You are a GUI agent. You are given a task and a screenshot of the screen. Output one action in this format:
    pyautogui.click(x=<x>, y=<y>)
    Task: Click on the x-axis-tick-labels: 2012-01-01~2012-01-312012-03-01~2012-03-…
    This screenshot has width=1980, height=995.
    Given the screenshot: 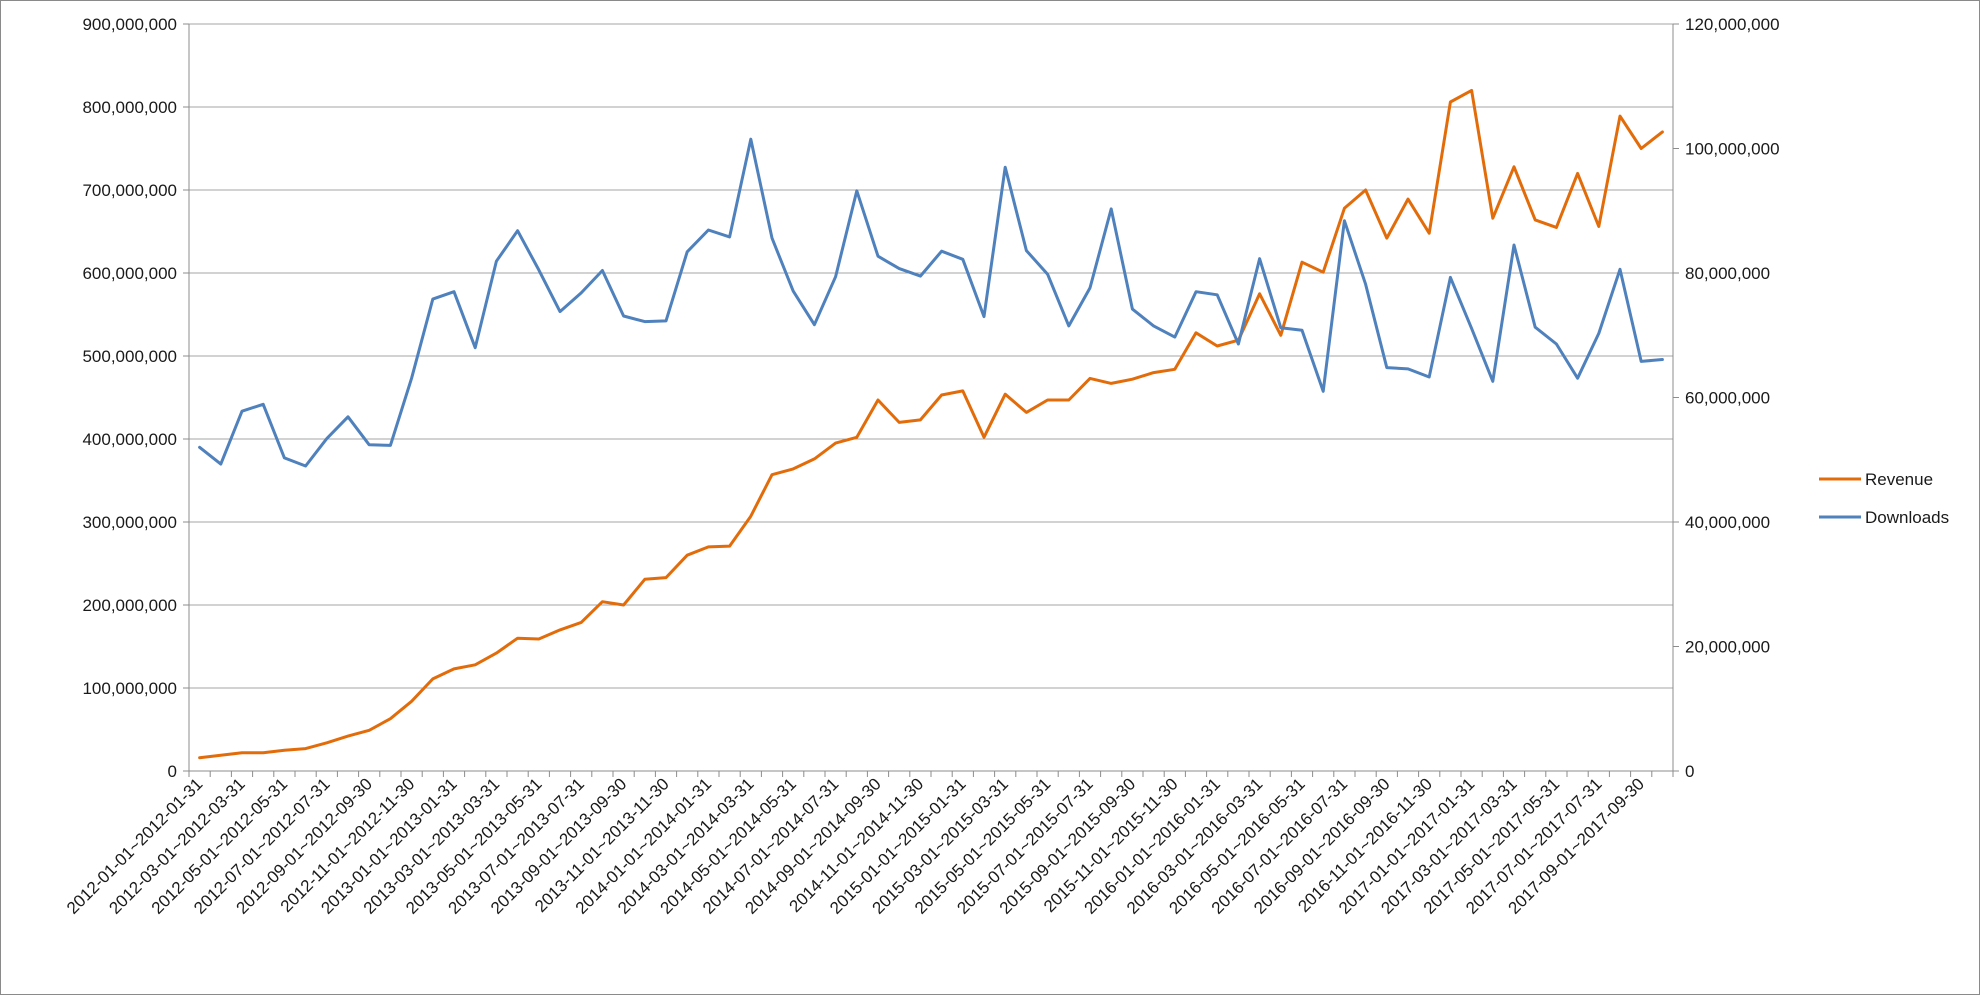 What is the action you would take?
    pyautogui.click(x=855, y=845)
    